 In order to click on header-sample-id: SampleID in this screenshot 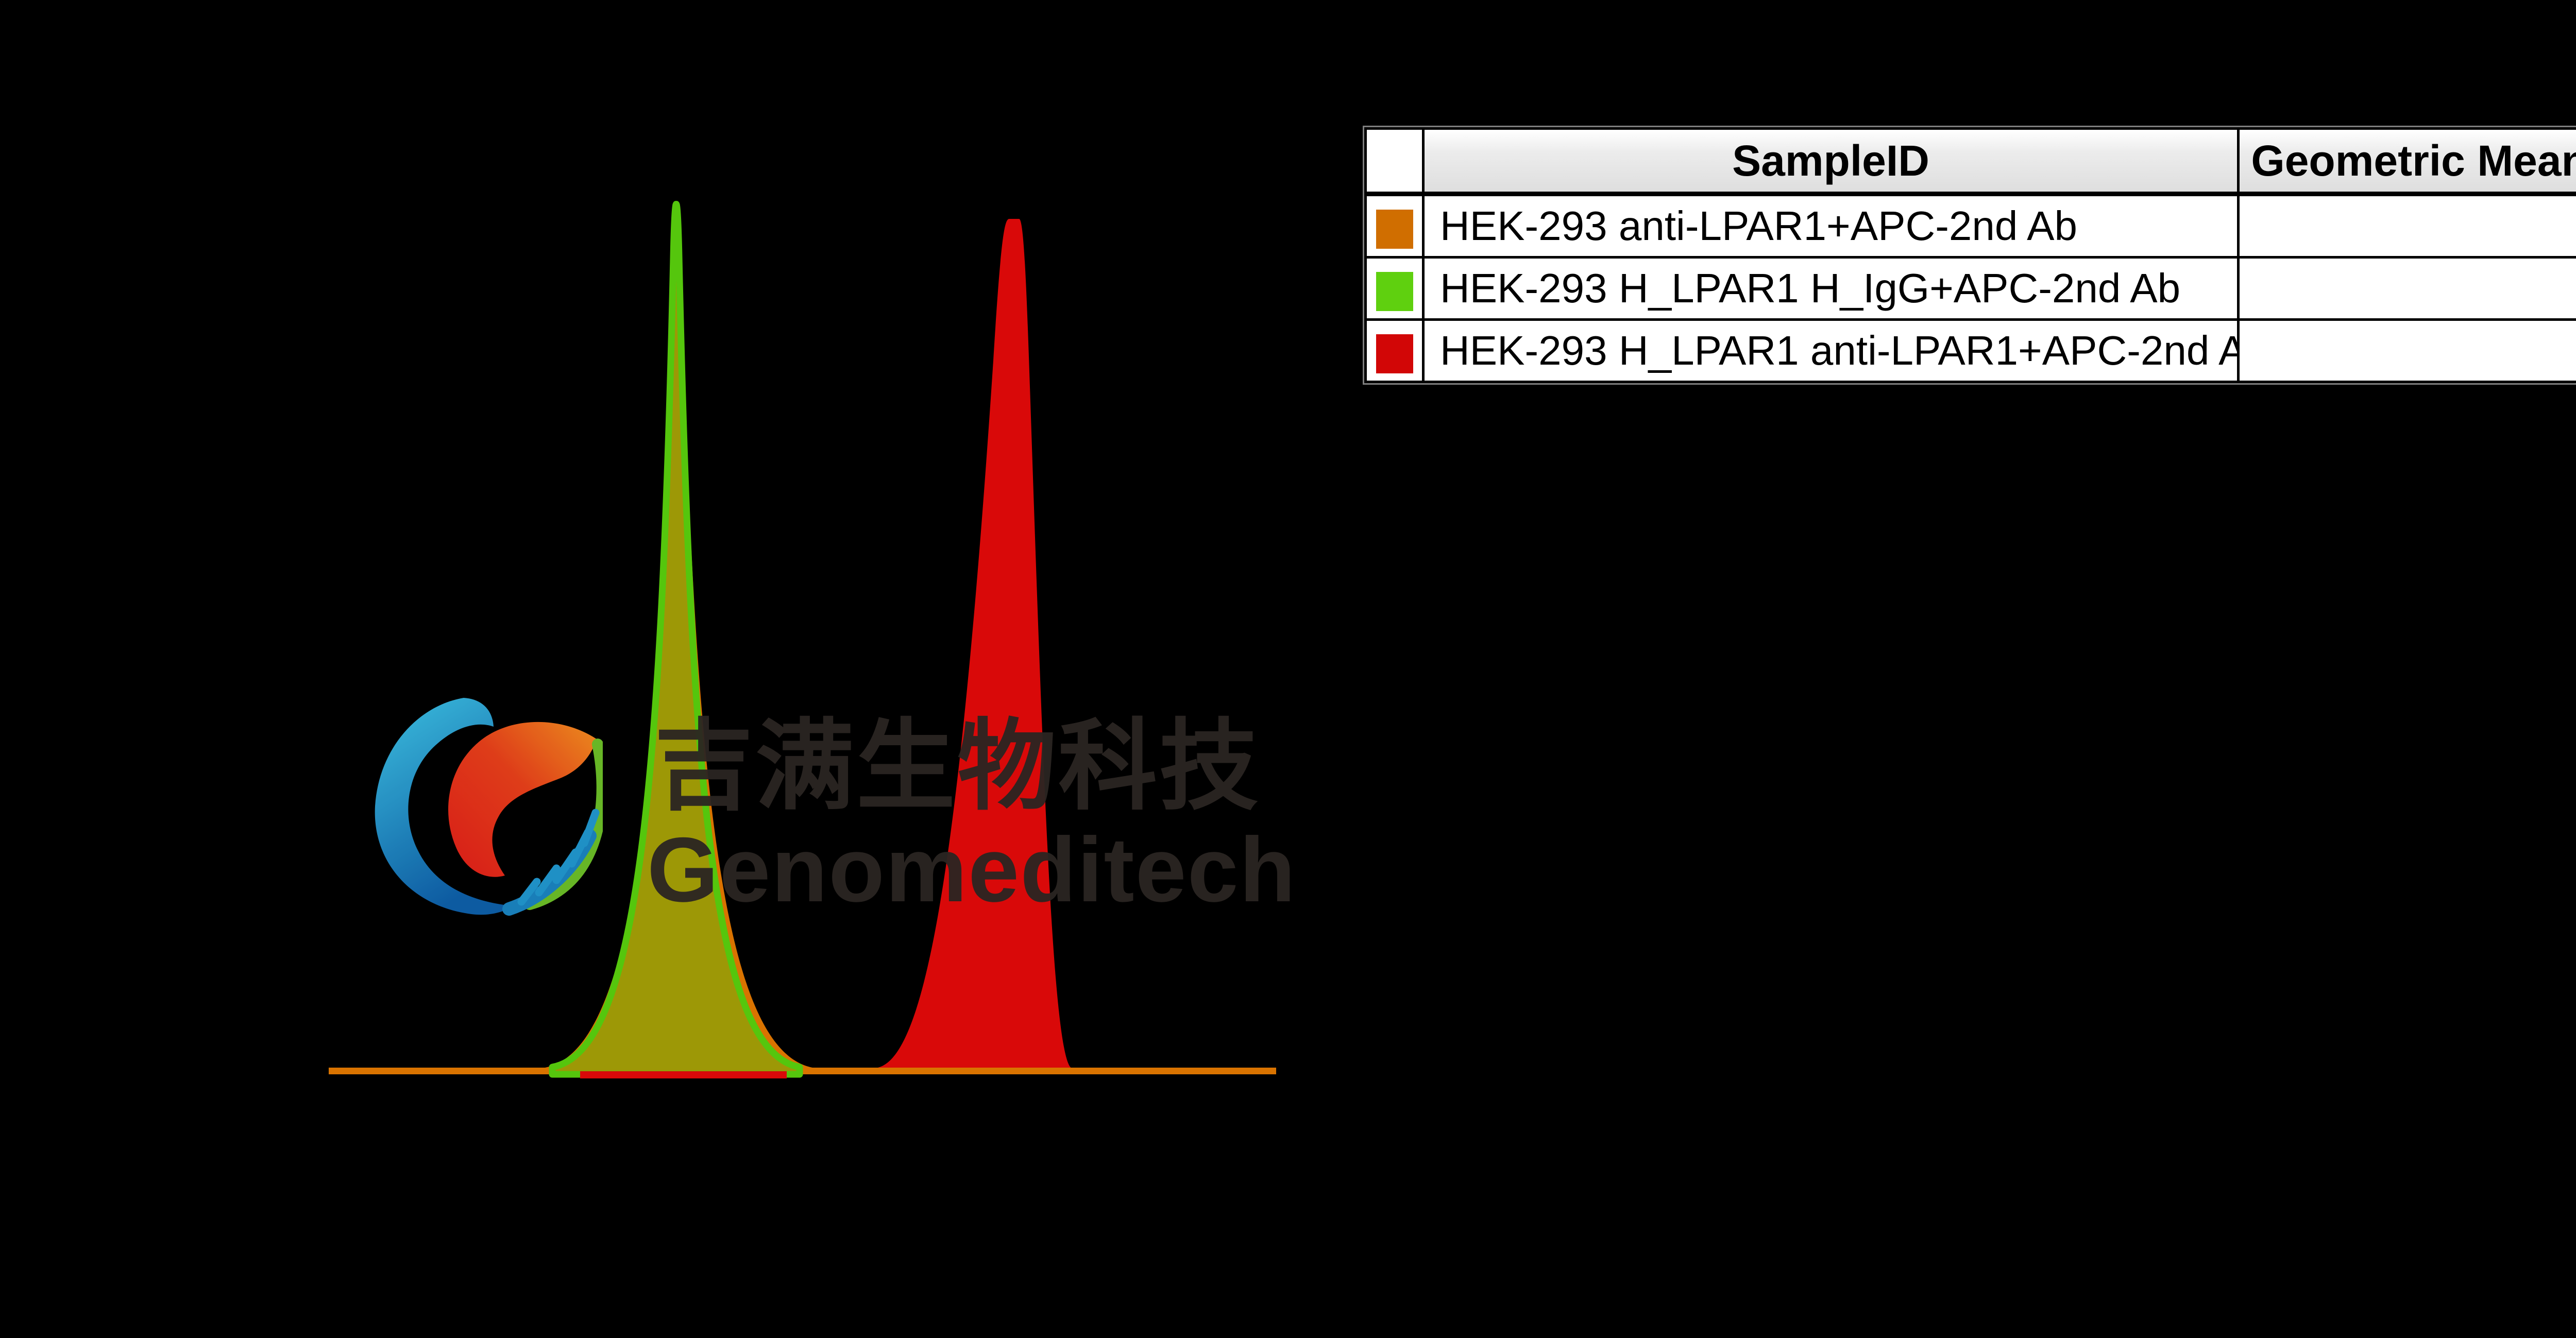, I will do `click(1831, 161)`.